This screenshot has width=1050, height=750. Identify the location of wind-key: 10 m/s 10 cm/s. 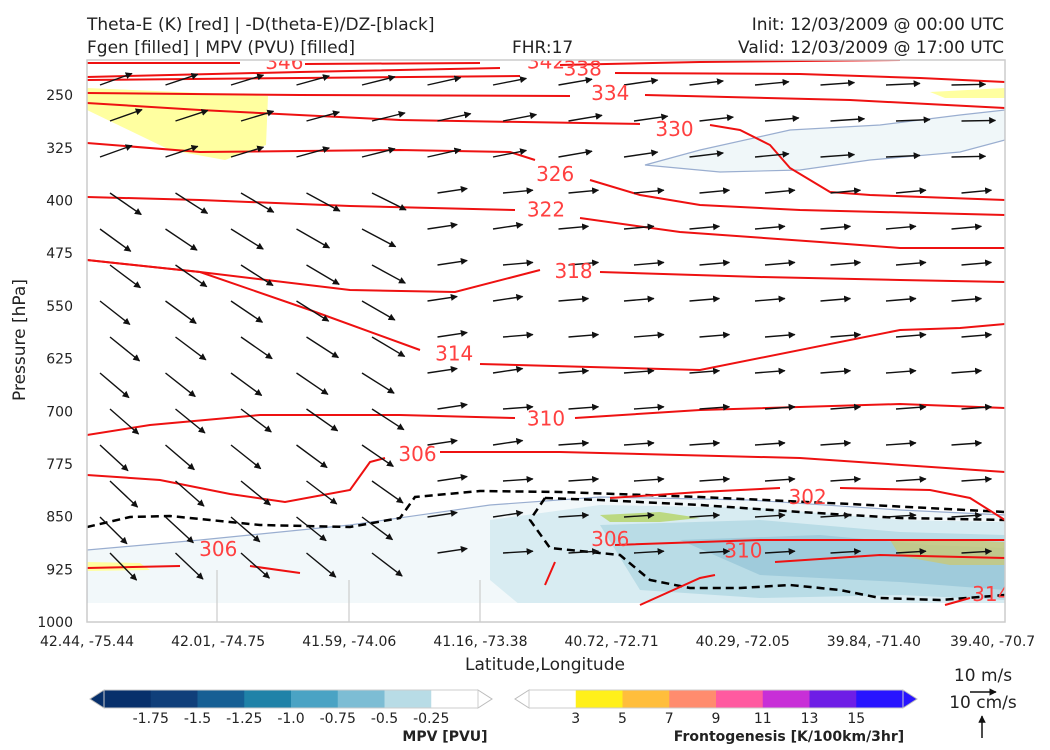
(983, 702).